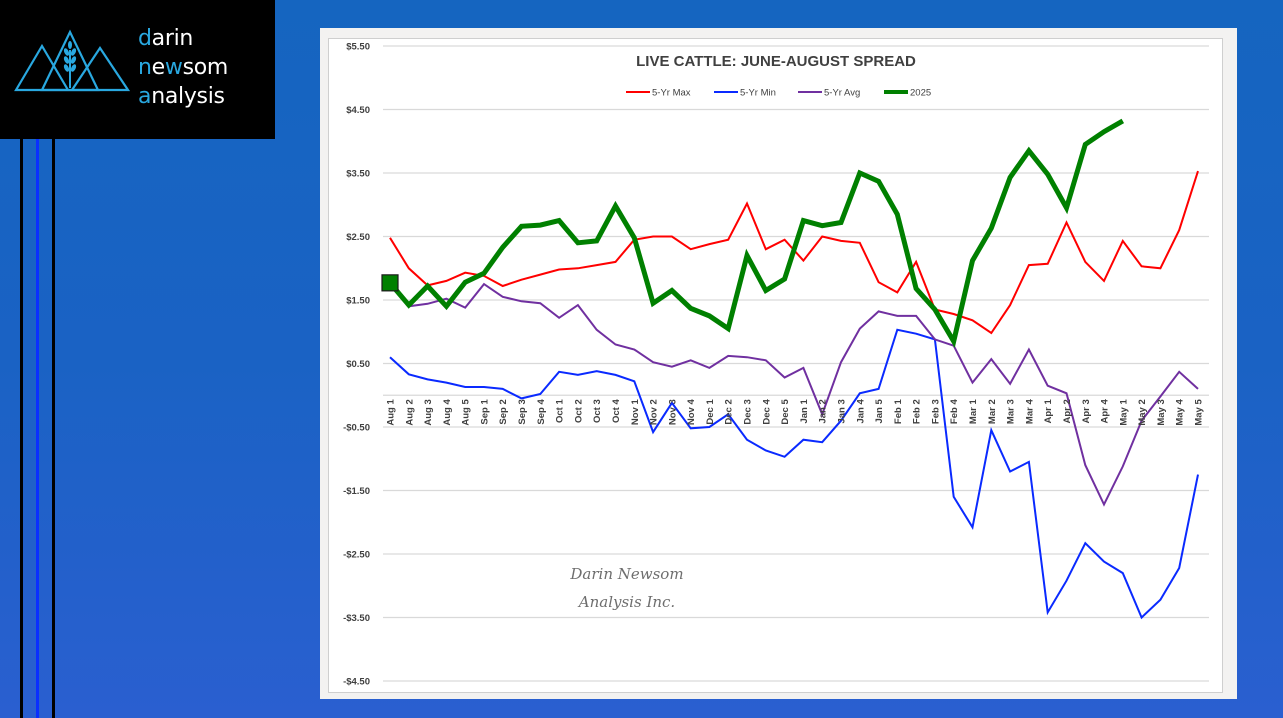 The image size is (1283, 718). Describe the element at coordinates (766, 412) in the screenshot. I see `x-tick-label: Dec 4` at that location.